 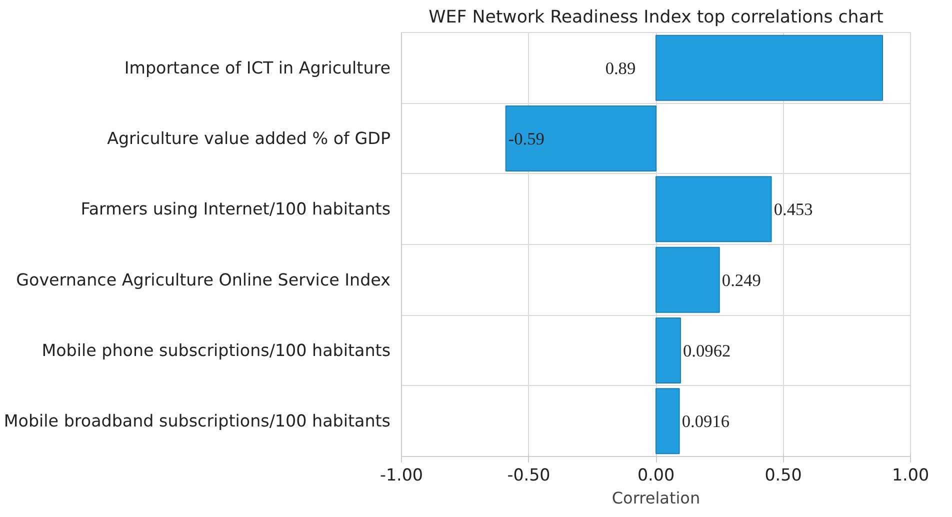 What do you see at coordinates (741, 280) in the screenshot?
I see `data-label: 0.249` at bounding box center [741, 280].